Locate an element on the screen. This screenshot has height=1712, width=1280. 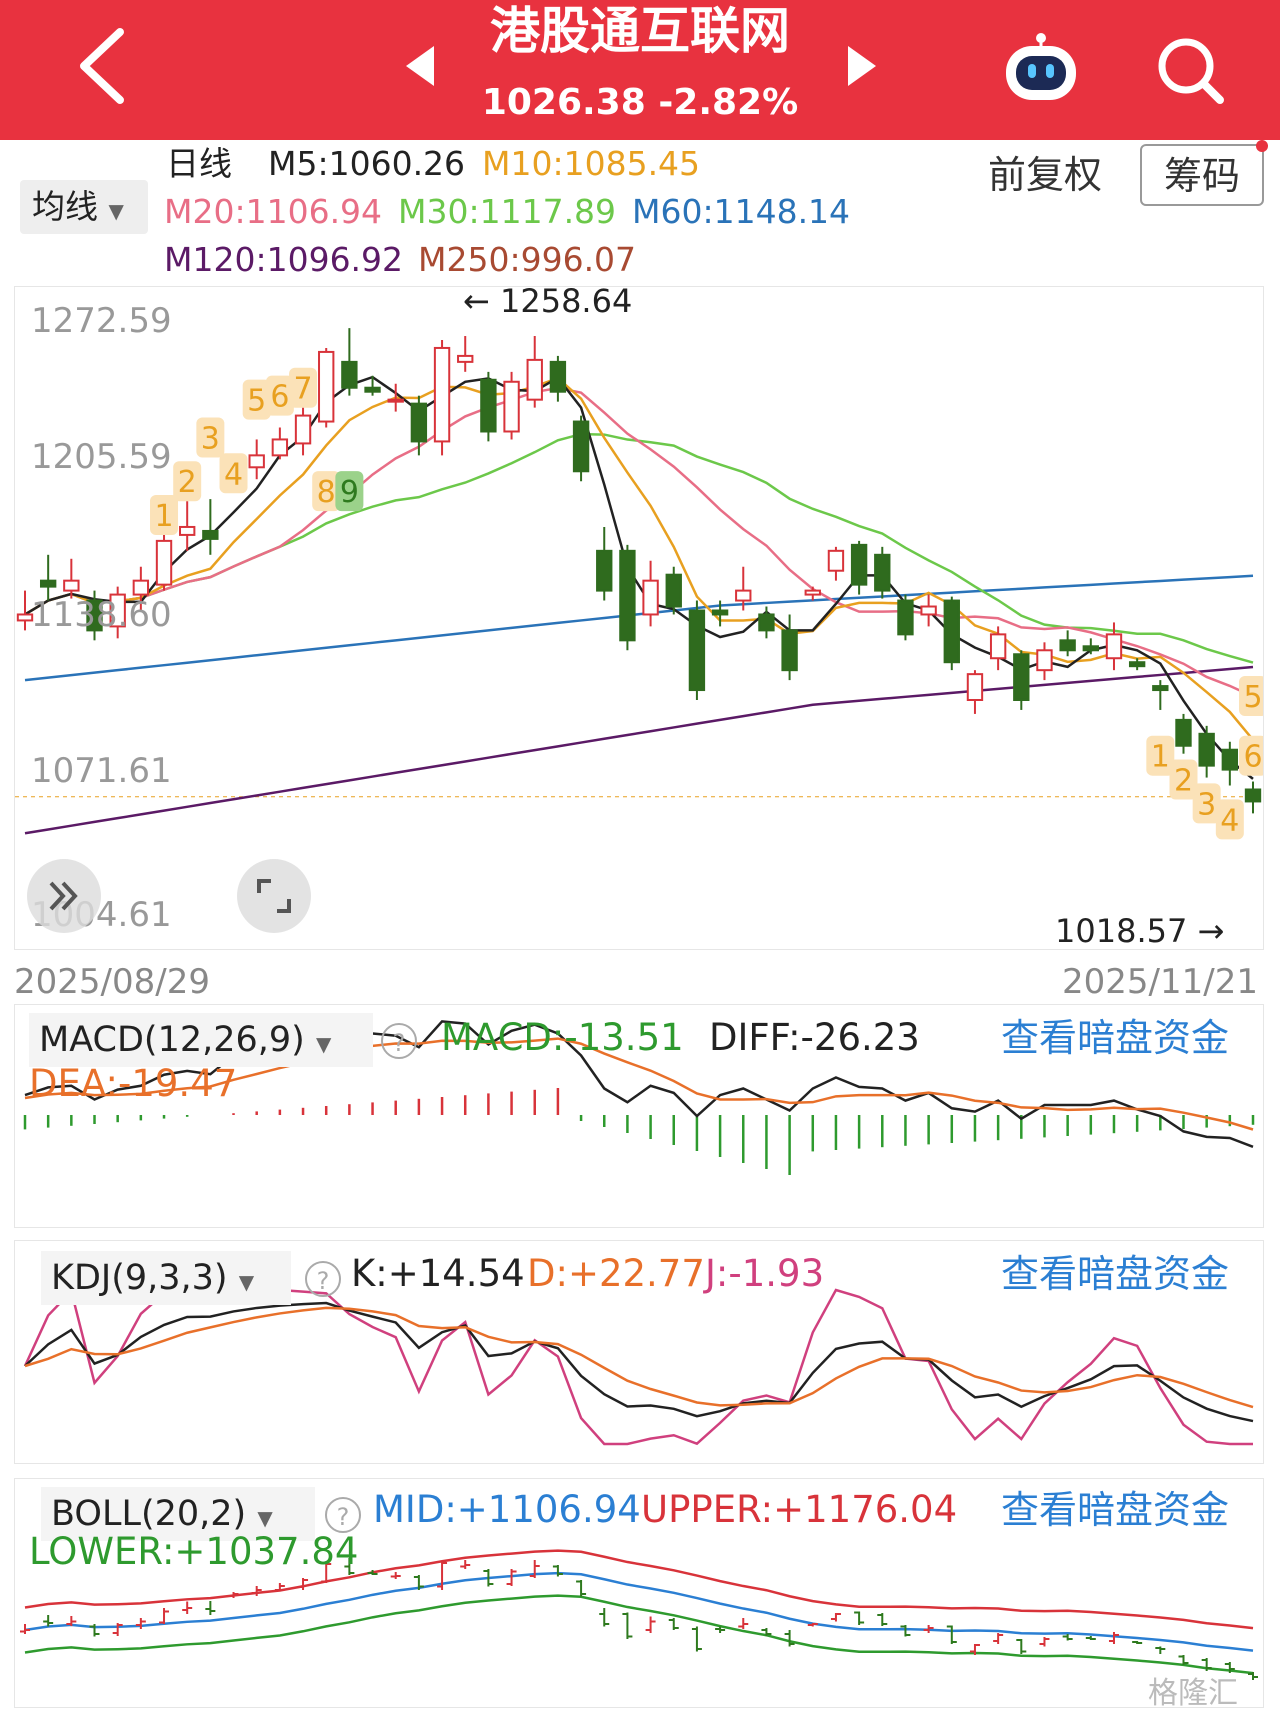
start-date: 2025/08/29 is located at coordinates (112, 982).